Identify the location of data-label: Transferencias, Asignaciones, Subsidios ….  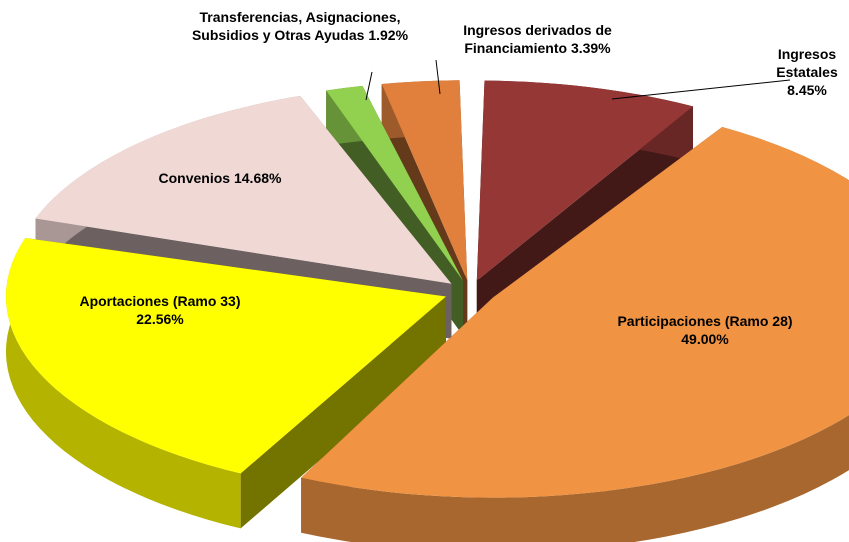
(300, 26).